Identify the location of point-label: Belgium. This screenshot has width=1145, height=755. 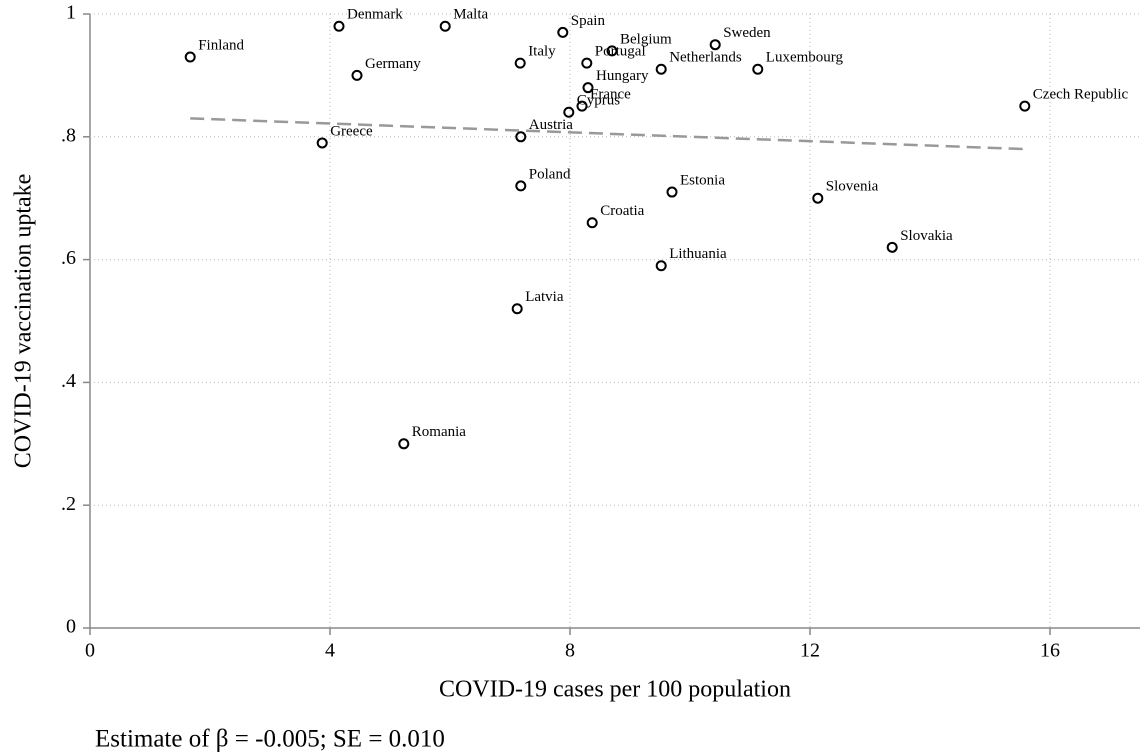
(646, 39).